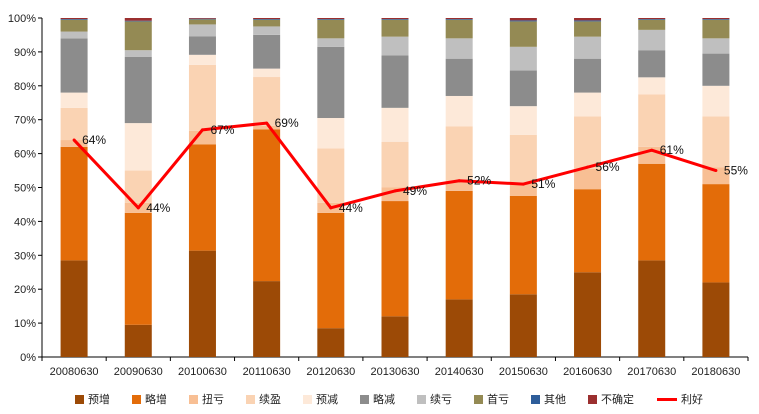 The width and height of the screenshot is (759, 414). What do you see at coordinates (267, 372) in the screenshot?
I see `x-tick-label: 20110630` at bounding box center [267, 372].